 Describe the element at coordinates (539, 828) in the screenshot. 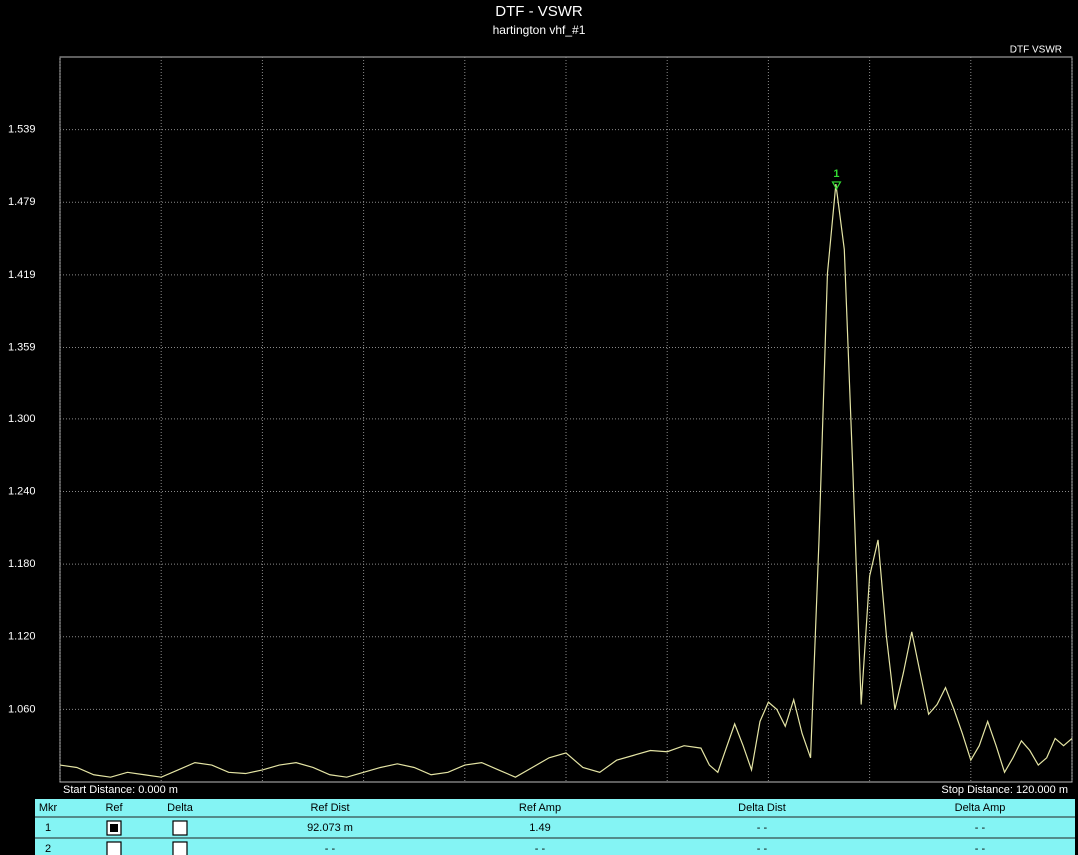

I see `table-cell: 1.49` at that location.